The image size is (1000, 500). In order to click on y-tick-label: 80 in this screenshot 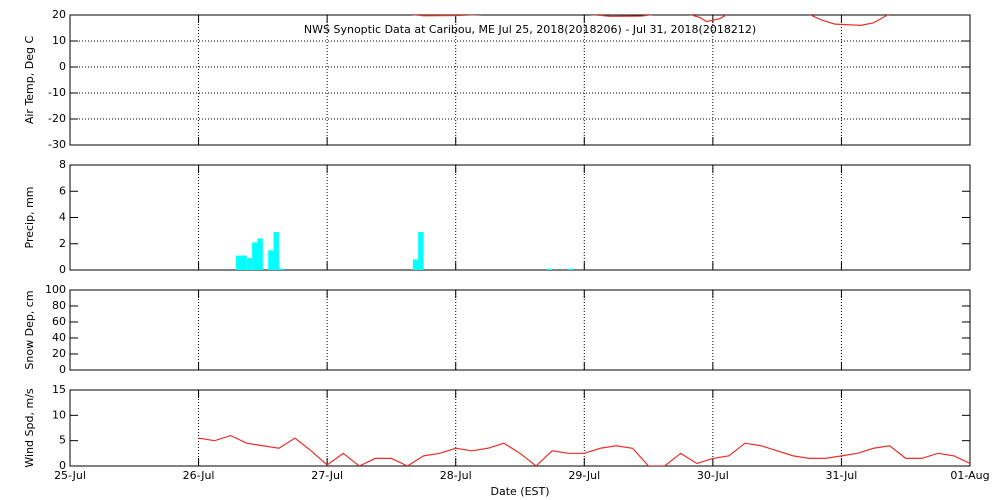, I will do `click(59, 305)`.